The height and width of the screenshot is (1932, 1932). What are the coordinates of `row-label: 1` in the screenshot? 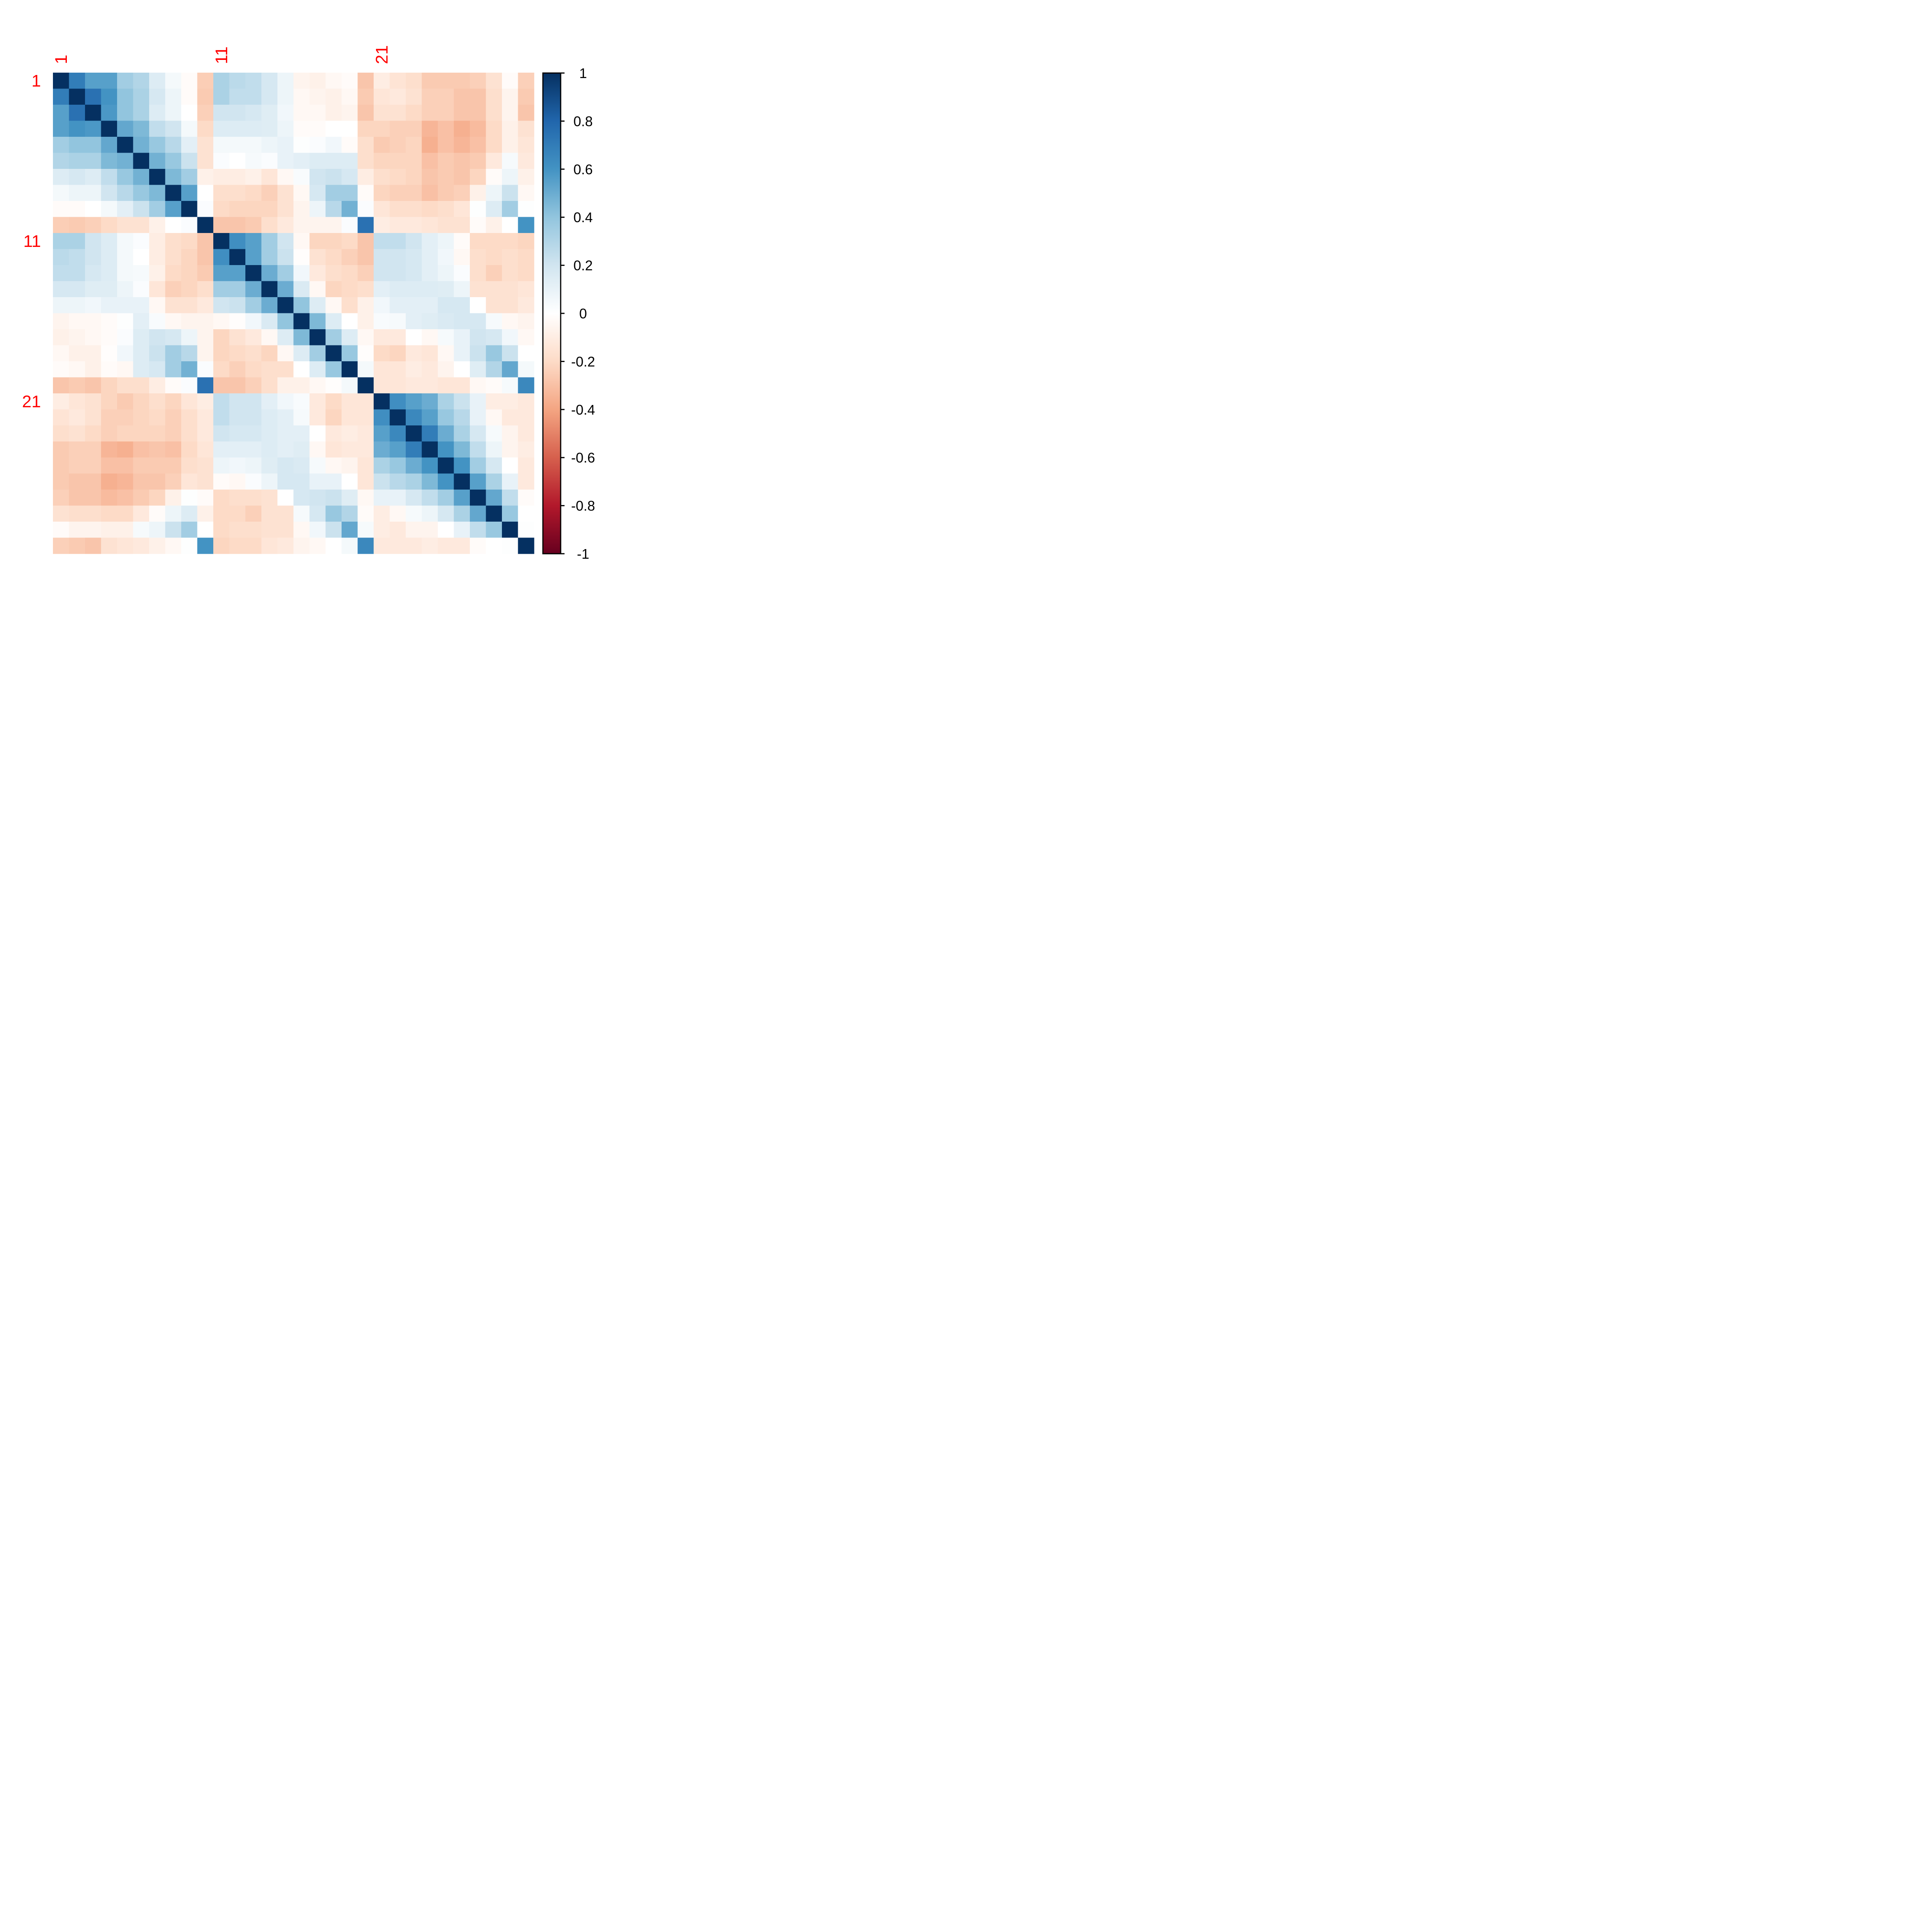 It's located at (37, 81).